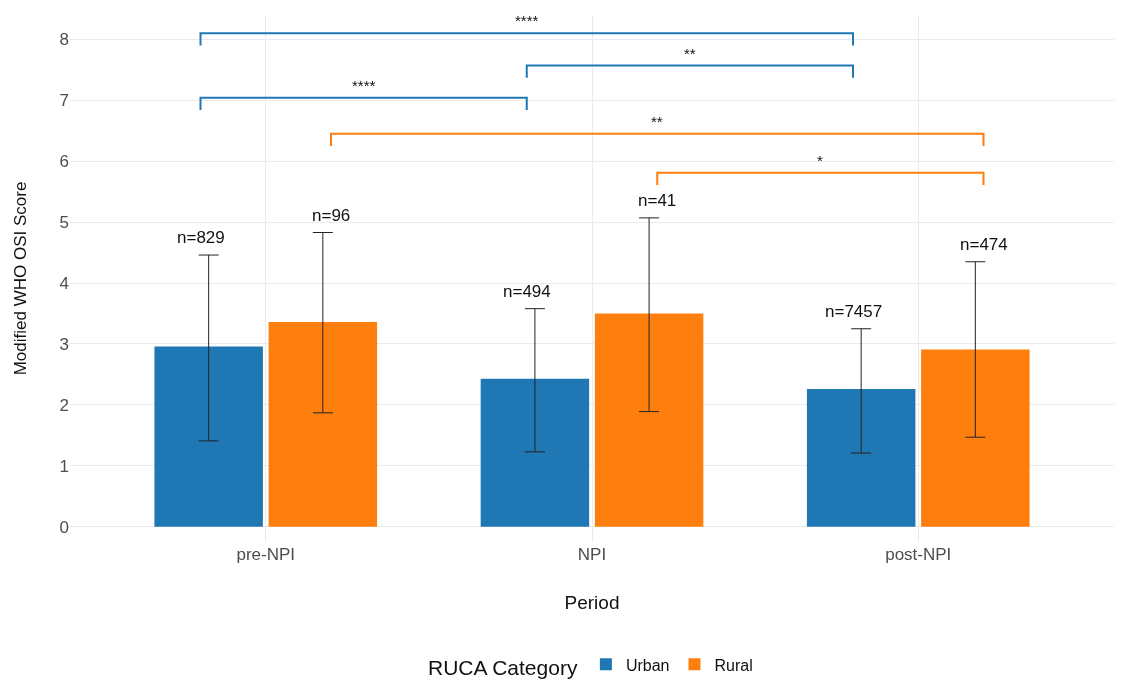 The width and height of the screenshot is (1134, 698). I want to click on y-tick-label: 5, so click(64, 223).